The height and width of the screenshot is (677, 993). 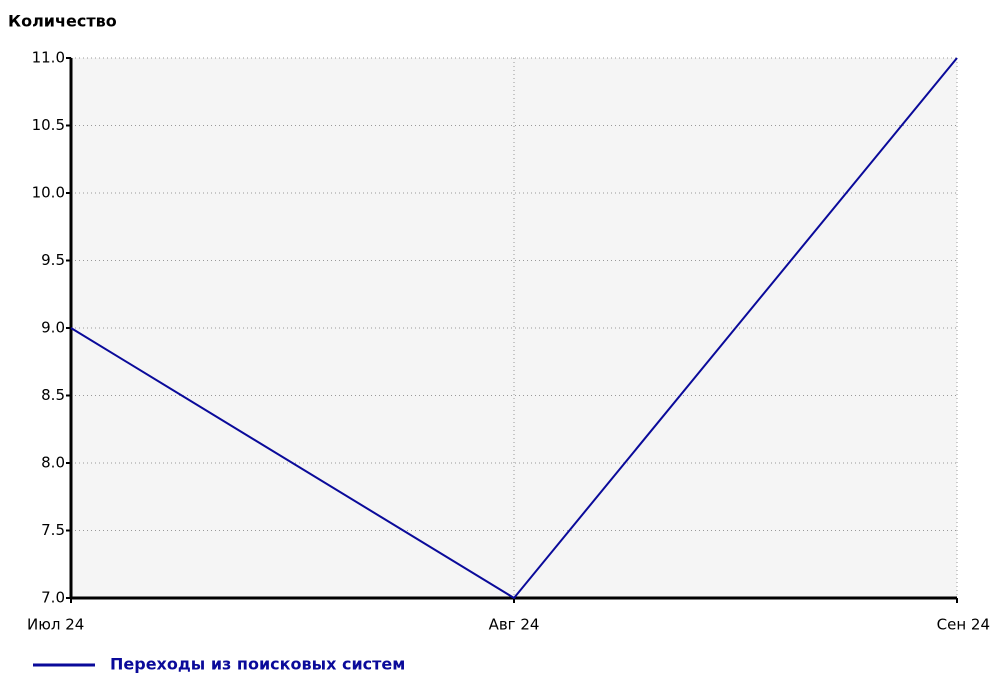 What do you see at coordinates (62, 21) in the screenshot?
I see `y-axis-label: Количество` at bounding box center [62, 21].